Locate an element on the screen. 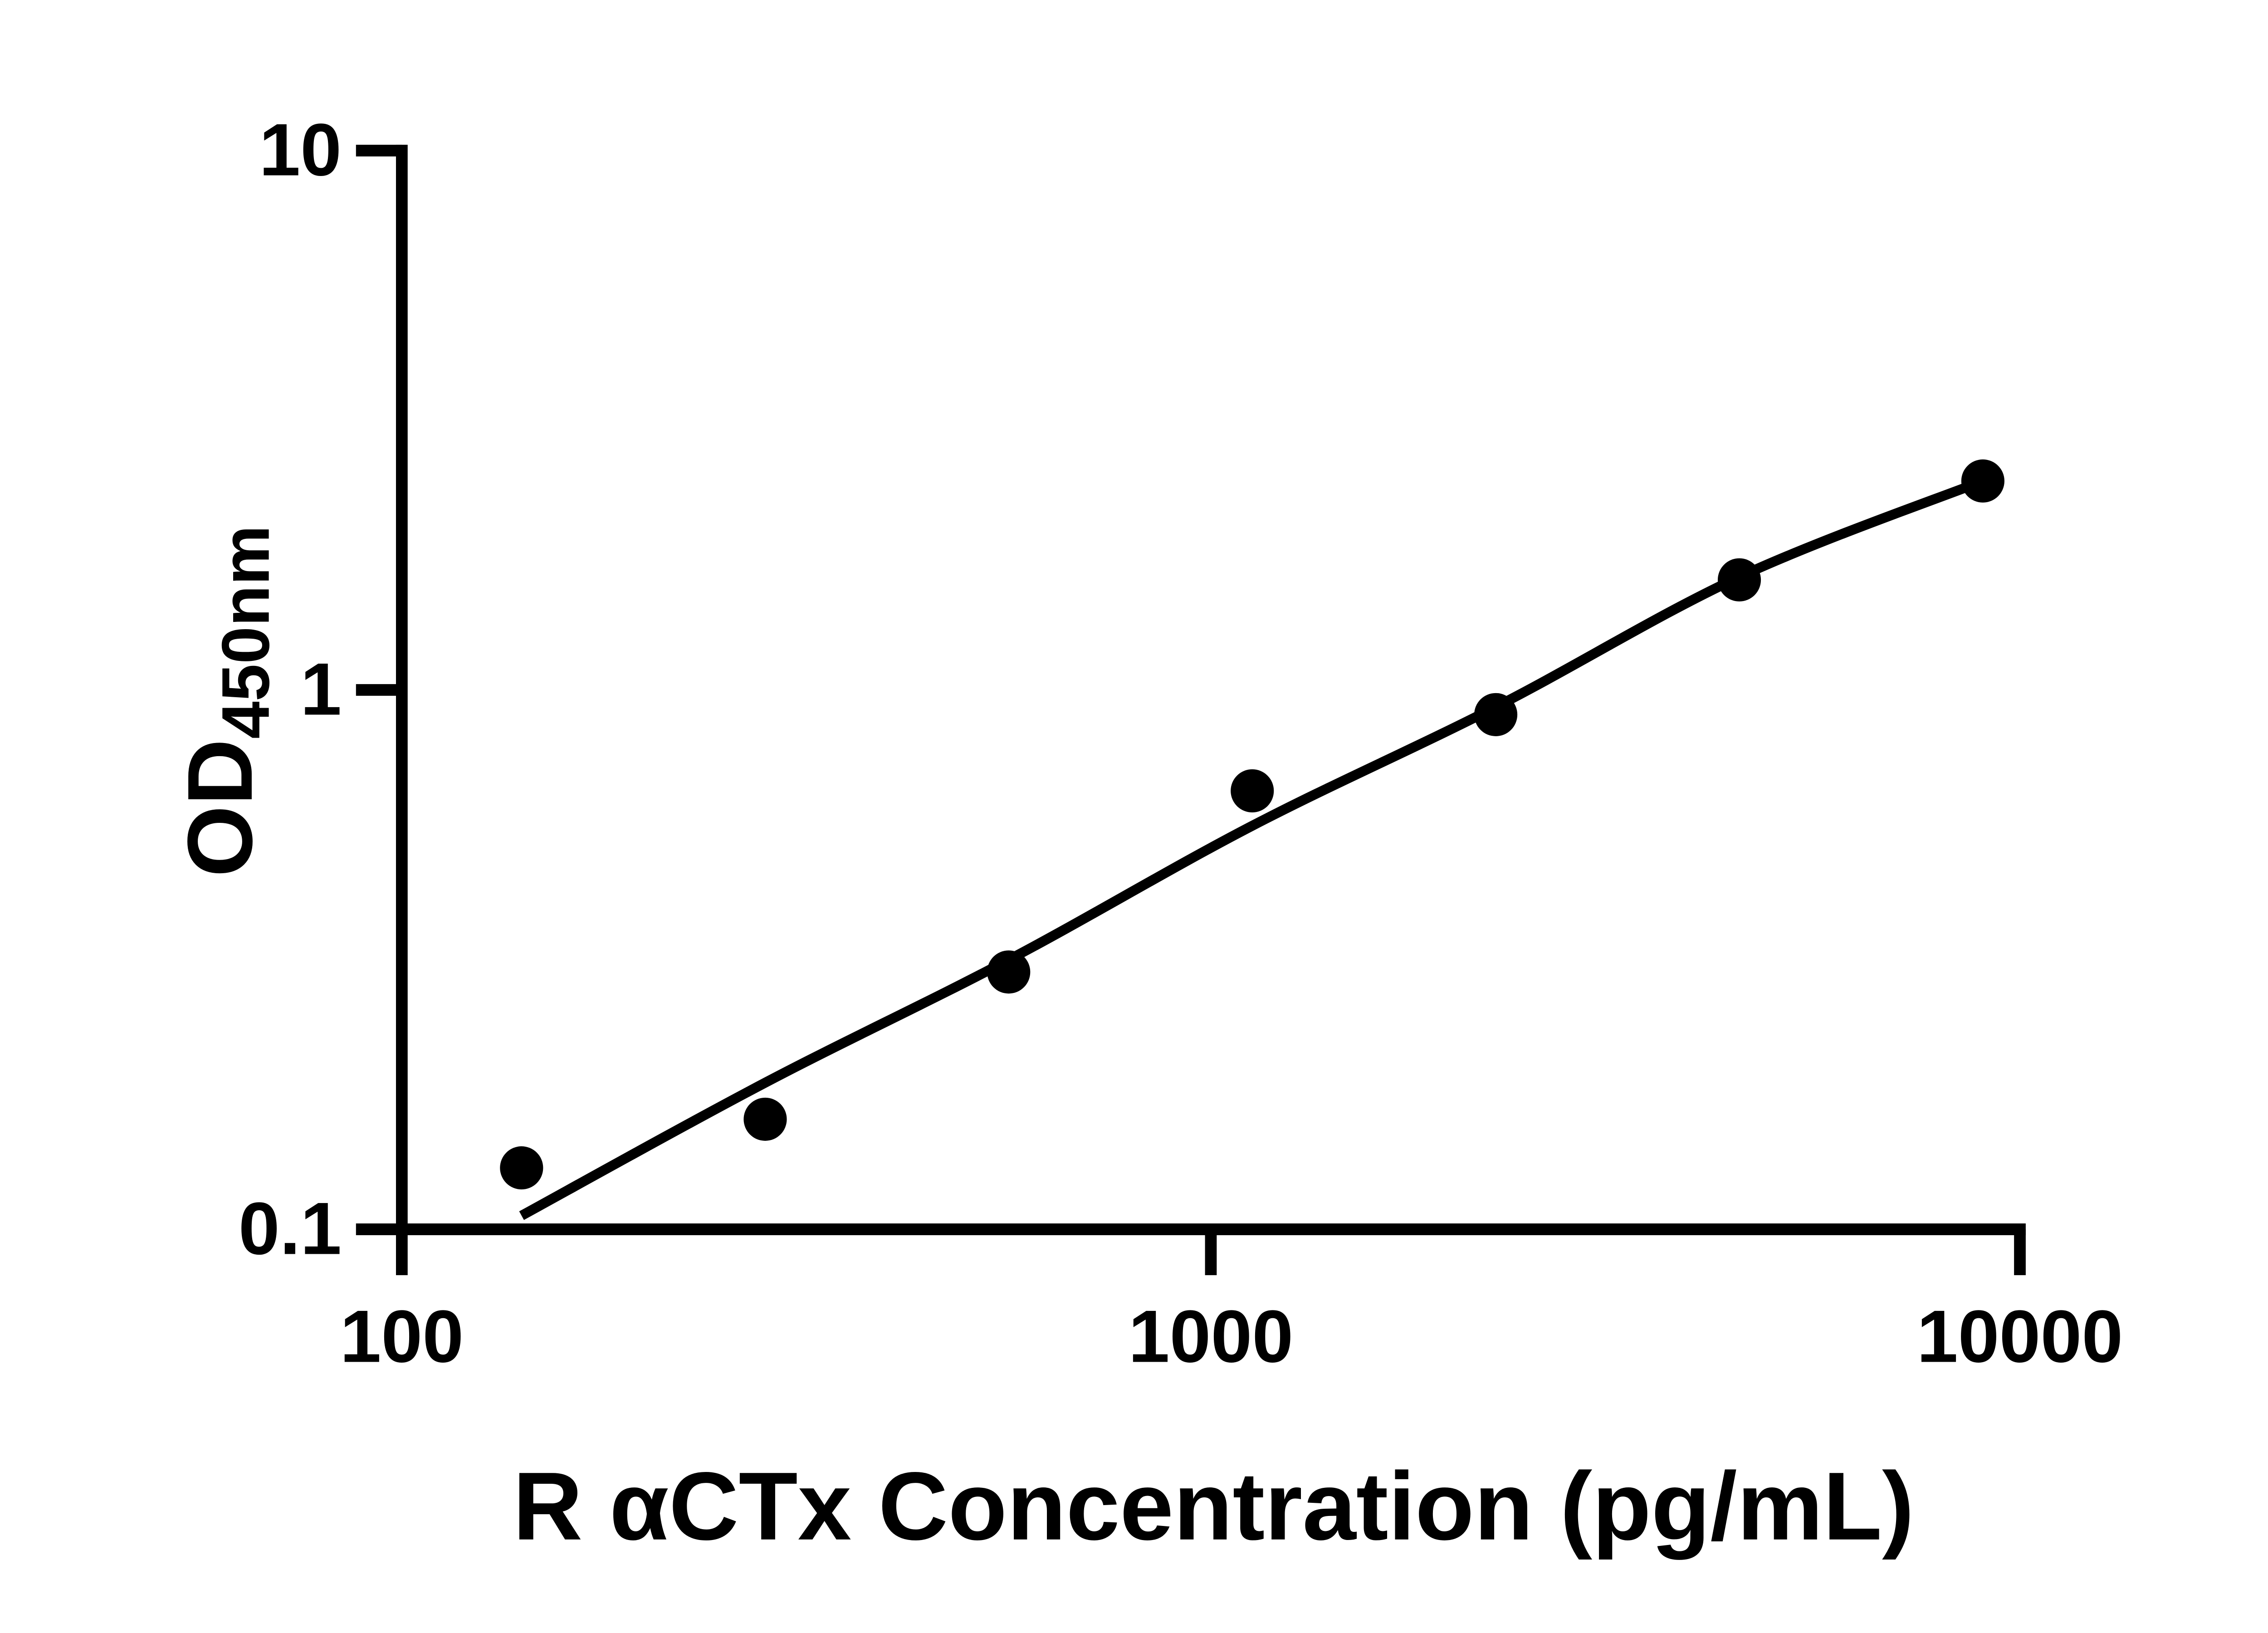 This screenshot has width=2268, height=1633. x-tick-label: 1000 is located at coordinates (1212, 1336).